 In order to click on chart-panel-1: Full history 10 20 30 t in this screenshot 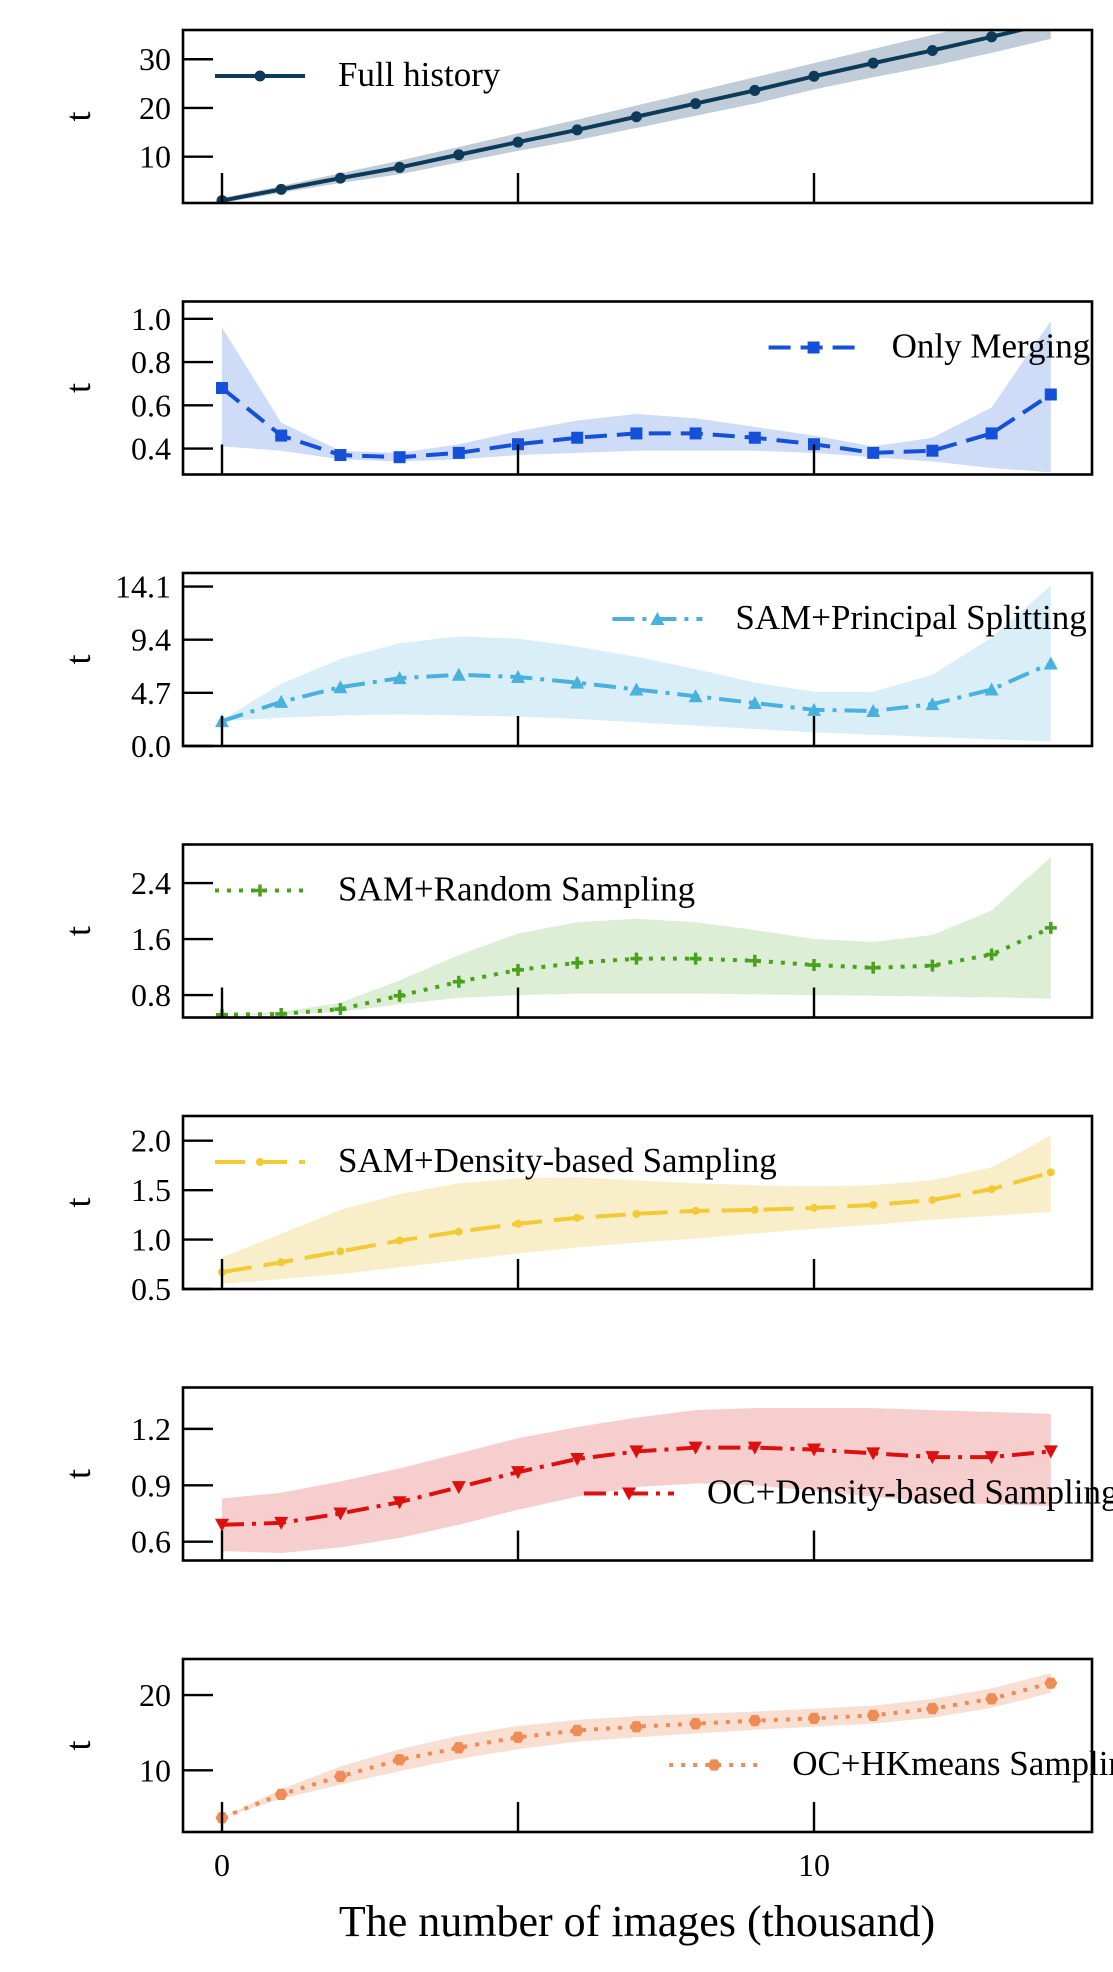, I will do `click(576, 111)`.